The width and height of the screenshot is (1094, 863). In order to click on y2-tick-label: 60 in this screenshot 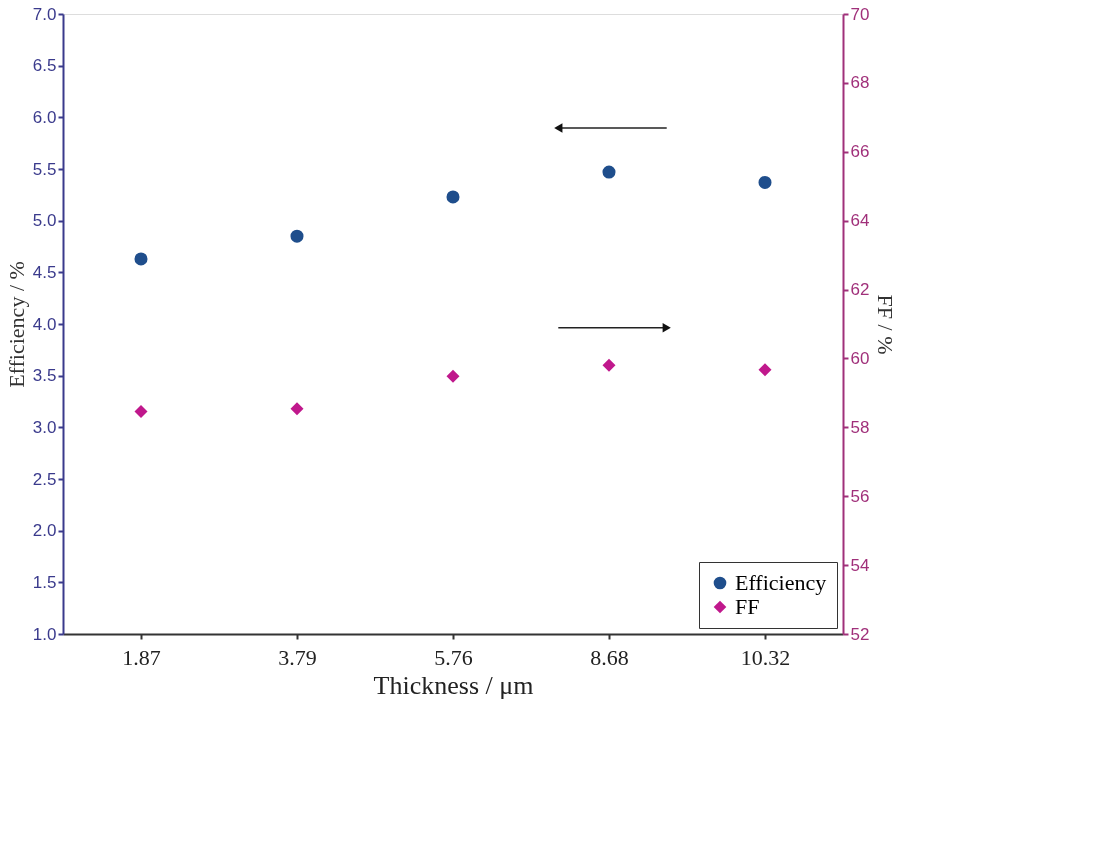, I will do `click(860, 358)`.